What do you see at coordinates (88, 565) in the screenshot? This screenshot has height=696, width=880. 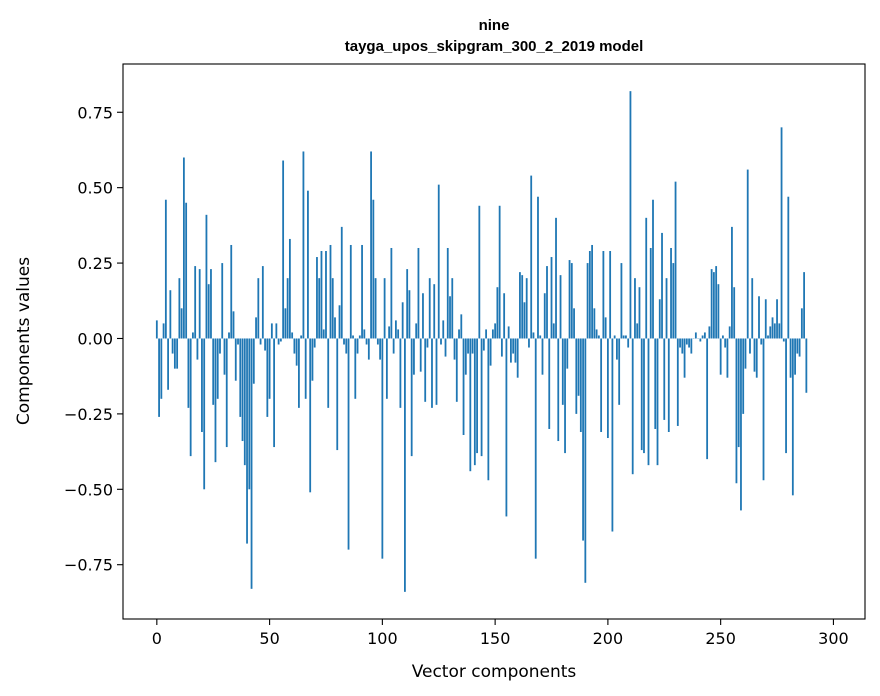 I see `y-tick-label-0: −0.75` at bounding box center [88, 565].